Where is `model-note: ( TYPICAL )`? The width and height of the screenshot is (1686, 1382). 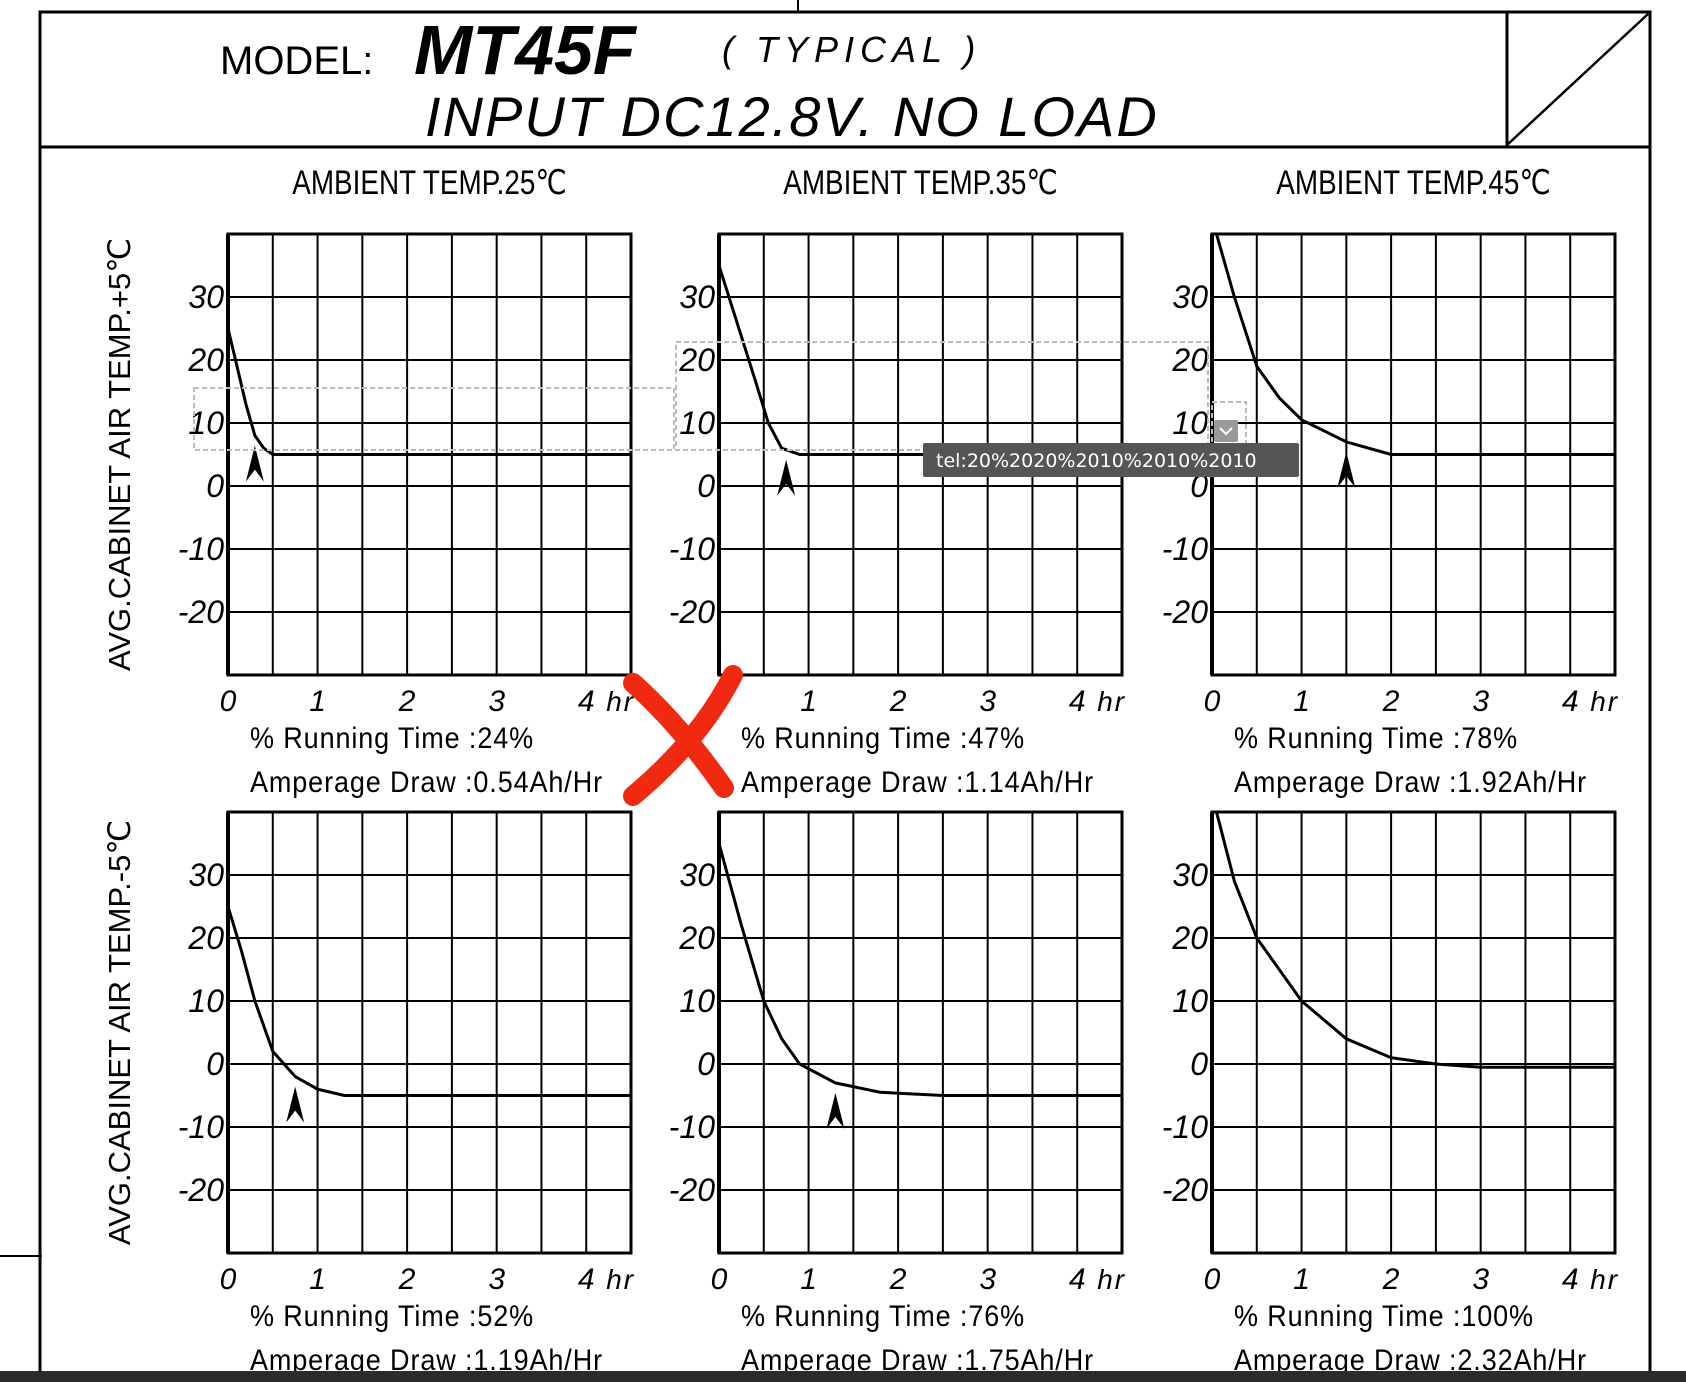 model-note: ( TYPICAL ) is located at coordinates (851, 49).